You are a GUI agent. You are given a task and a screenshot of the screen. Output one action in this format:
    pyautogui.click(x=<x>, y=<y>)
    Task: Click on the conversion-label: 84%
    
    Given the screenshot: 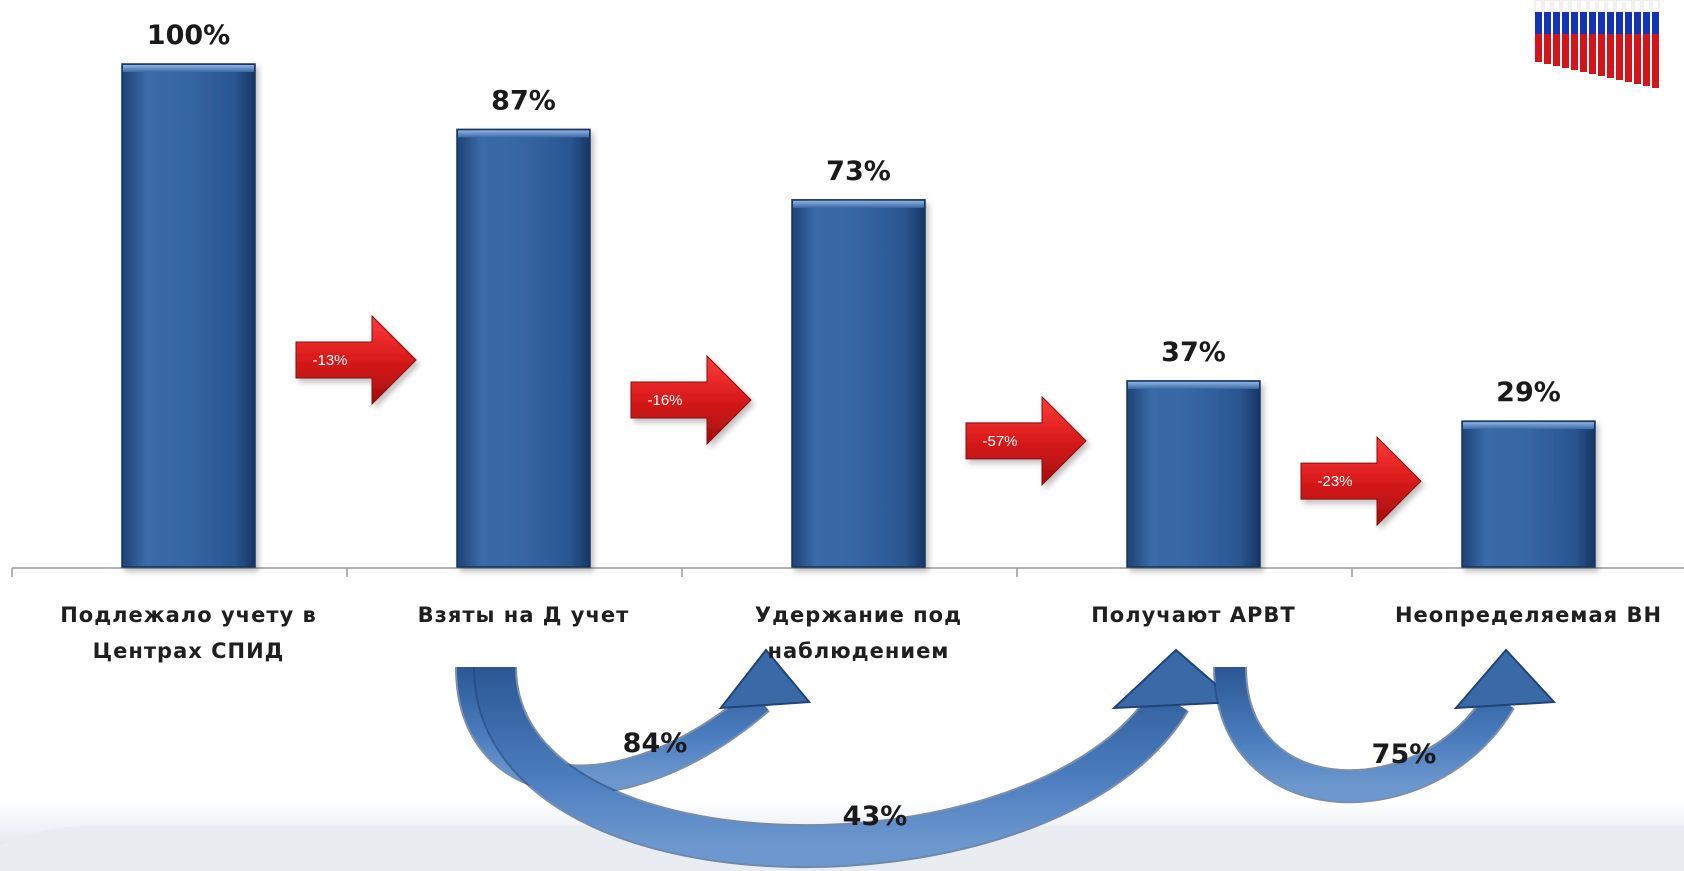 What is the action you would take?
    pyautogui.click(x=655, y=743)
    